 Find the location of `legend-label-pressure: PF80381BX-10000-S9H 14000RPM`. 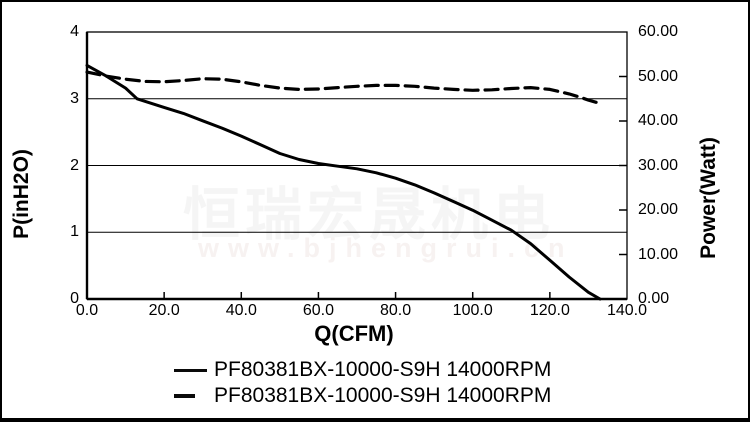

legend-label-pressure: PF80381BX-10000-S9H 14000RPM is located at coordinates (383, 369).